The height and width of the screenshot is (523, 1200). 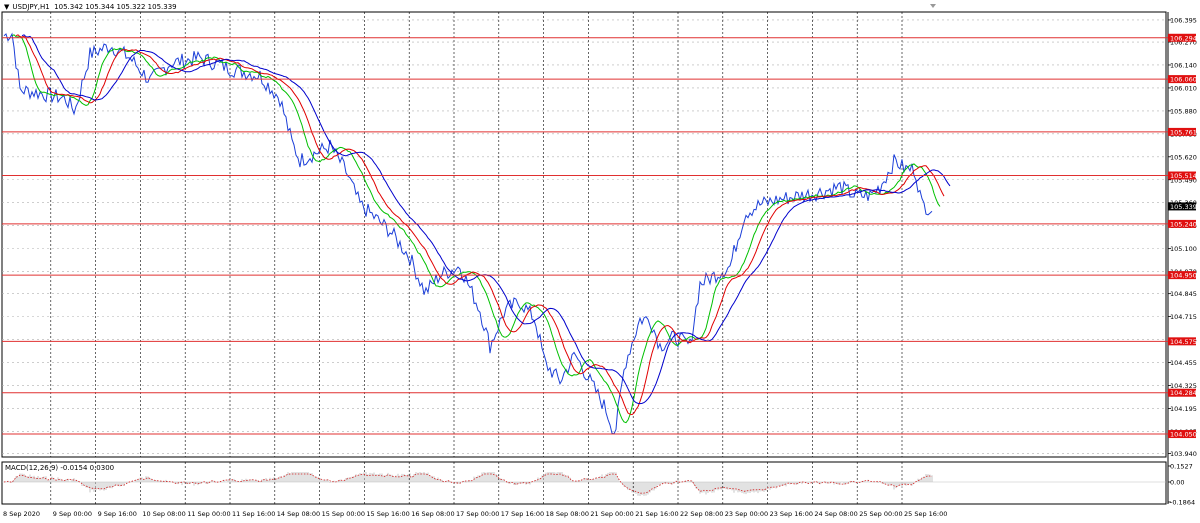 I want to click on time-tick-label: 25 Sep 16:00, so click(x=925, y=514).